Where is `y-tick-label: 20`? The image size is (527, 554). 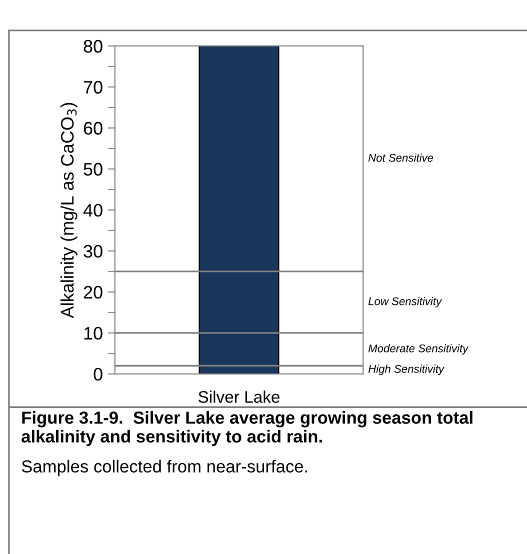
y-tick-label: 20 is located at coordinates (93, 292).